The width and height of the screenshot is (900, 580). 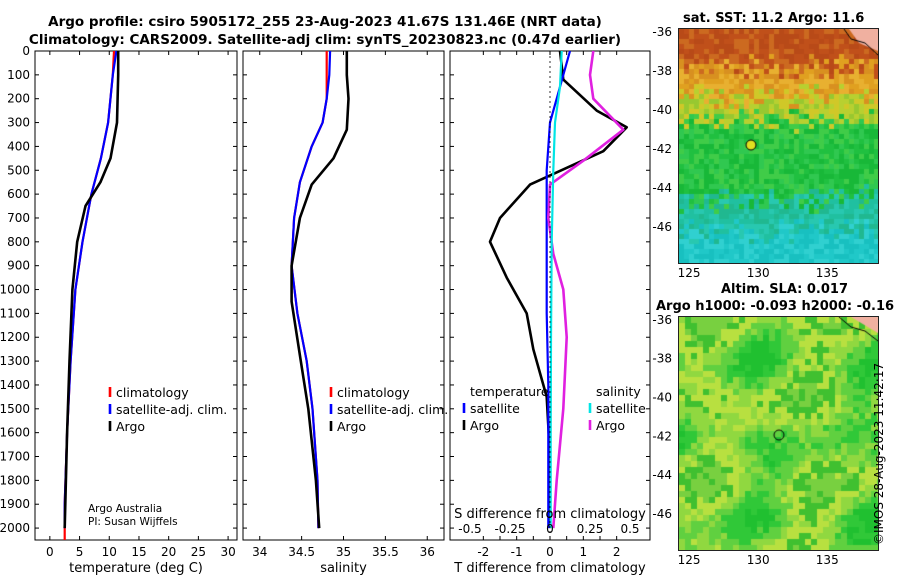 I want to click on sla-heatmap, so click(x=778, y=433).